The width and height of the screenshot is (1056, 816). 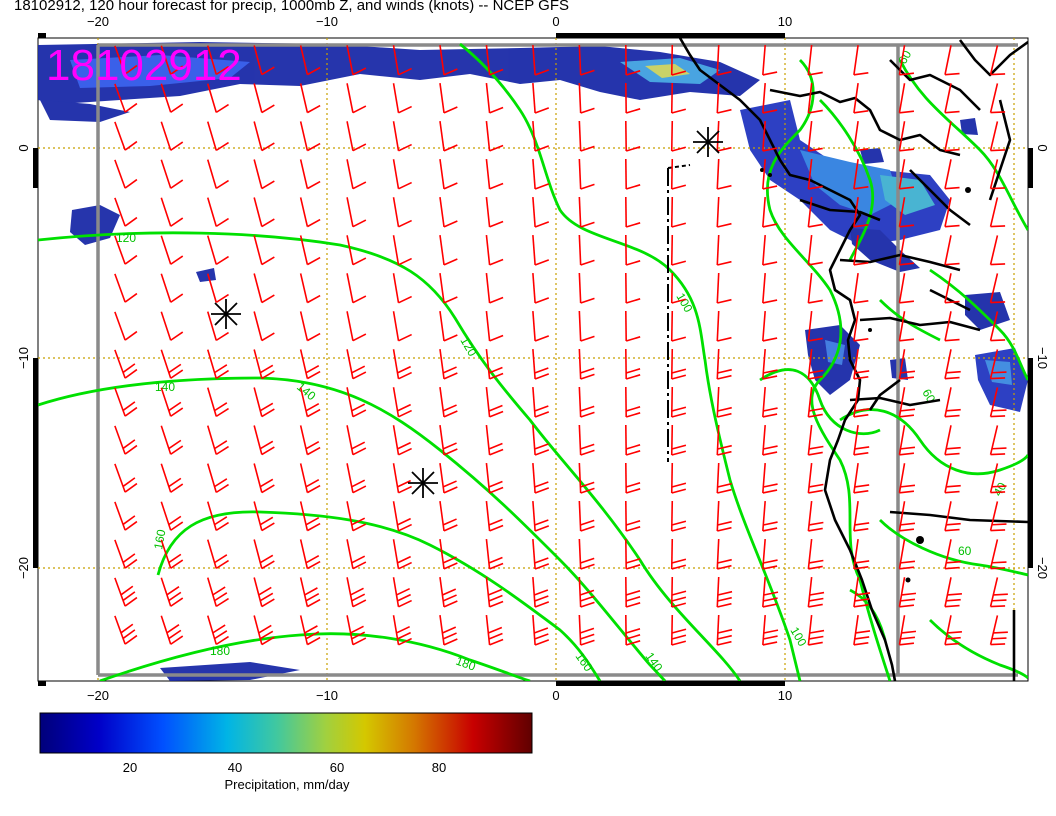 I want to click on lat-label-right-0: 0, so click(x=1042, y=147).